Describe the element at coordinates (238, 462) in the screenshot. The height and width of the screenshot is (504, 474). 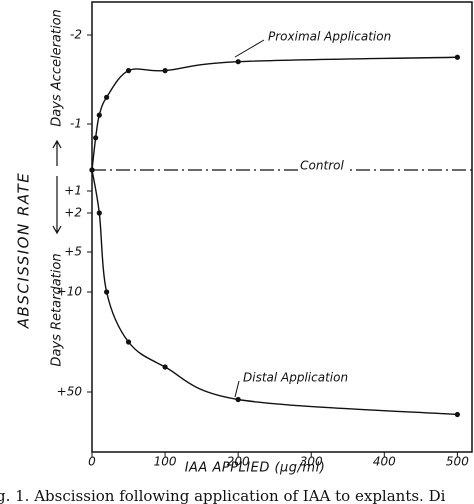
I see `x-tick-label: 200` at that location.